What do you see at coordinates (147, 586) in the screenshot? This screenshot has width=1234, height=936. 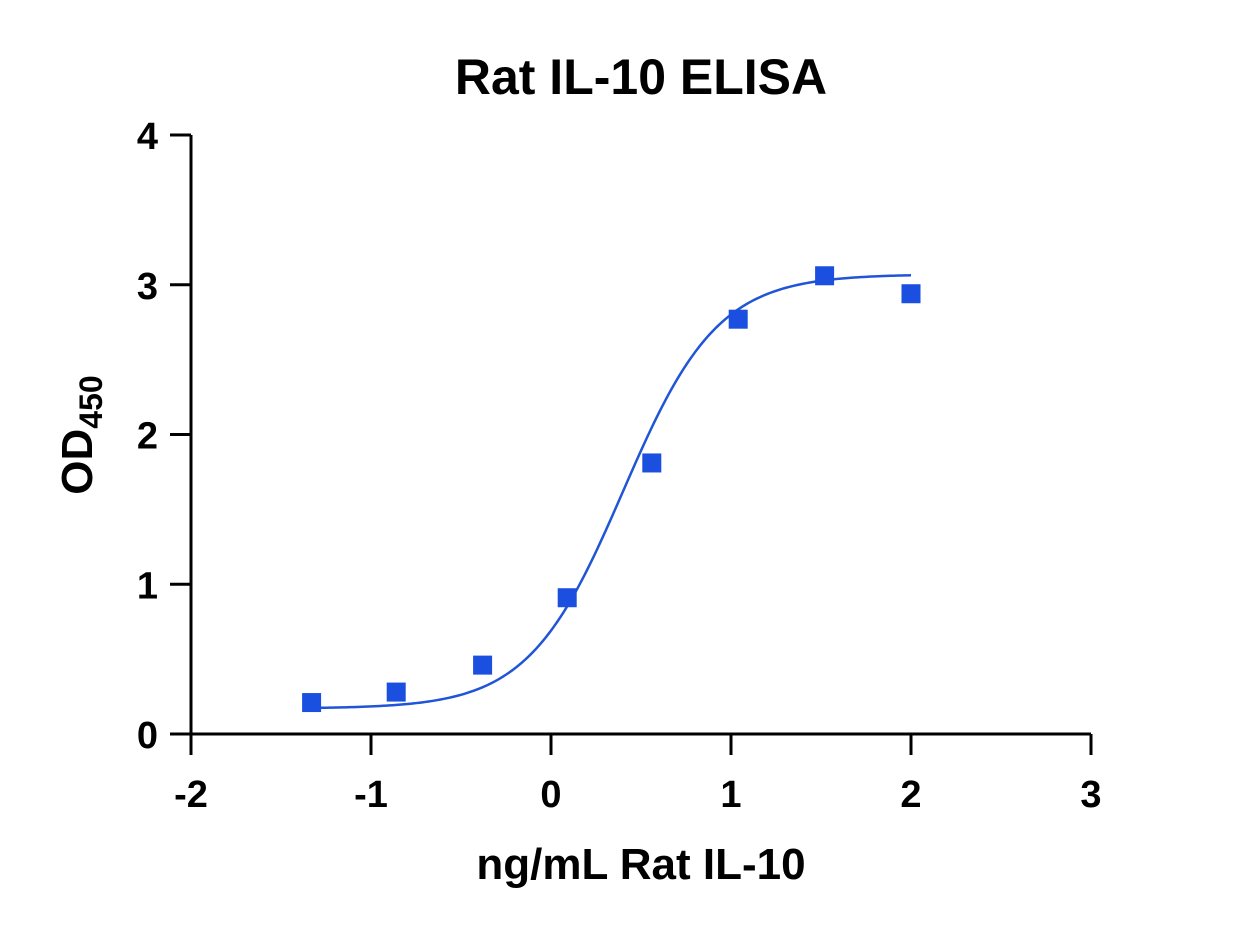 I see `y-tick-label: 1` at bounding box center [147, 586].